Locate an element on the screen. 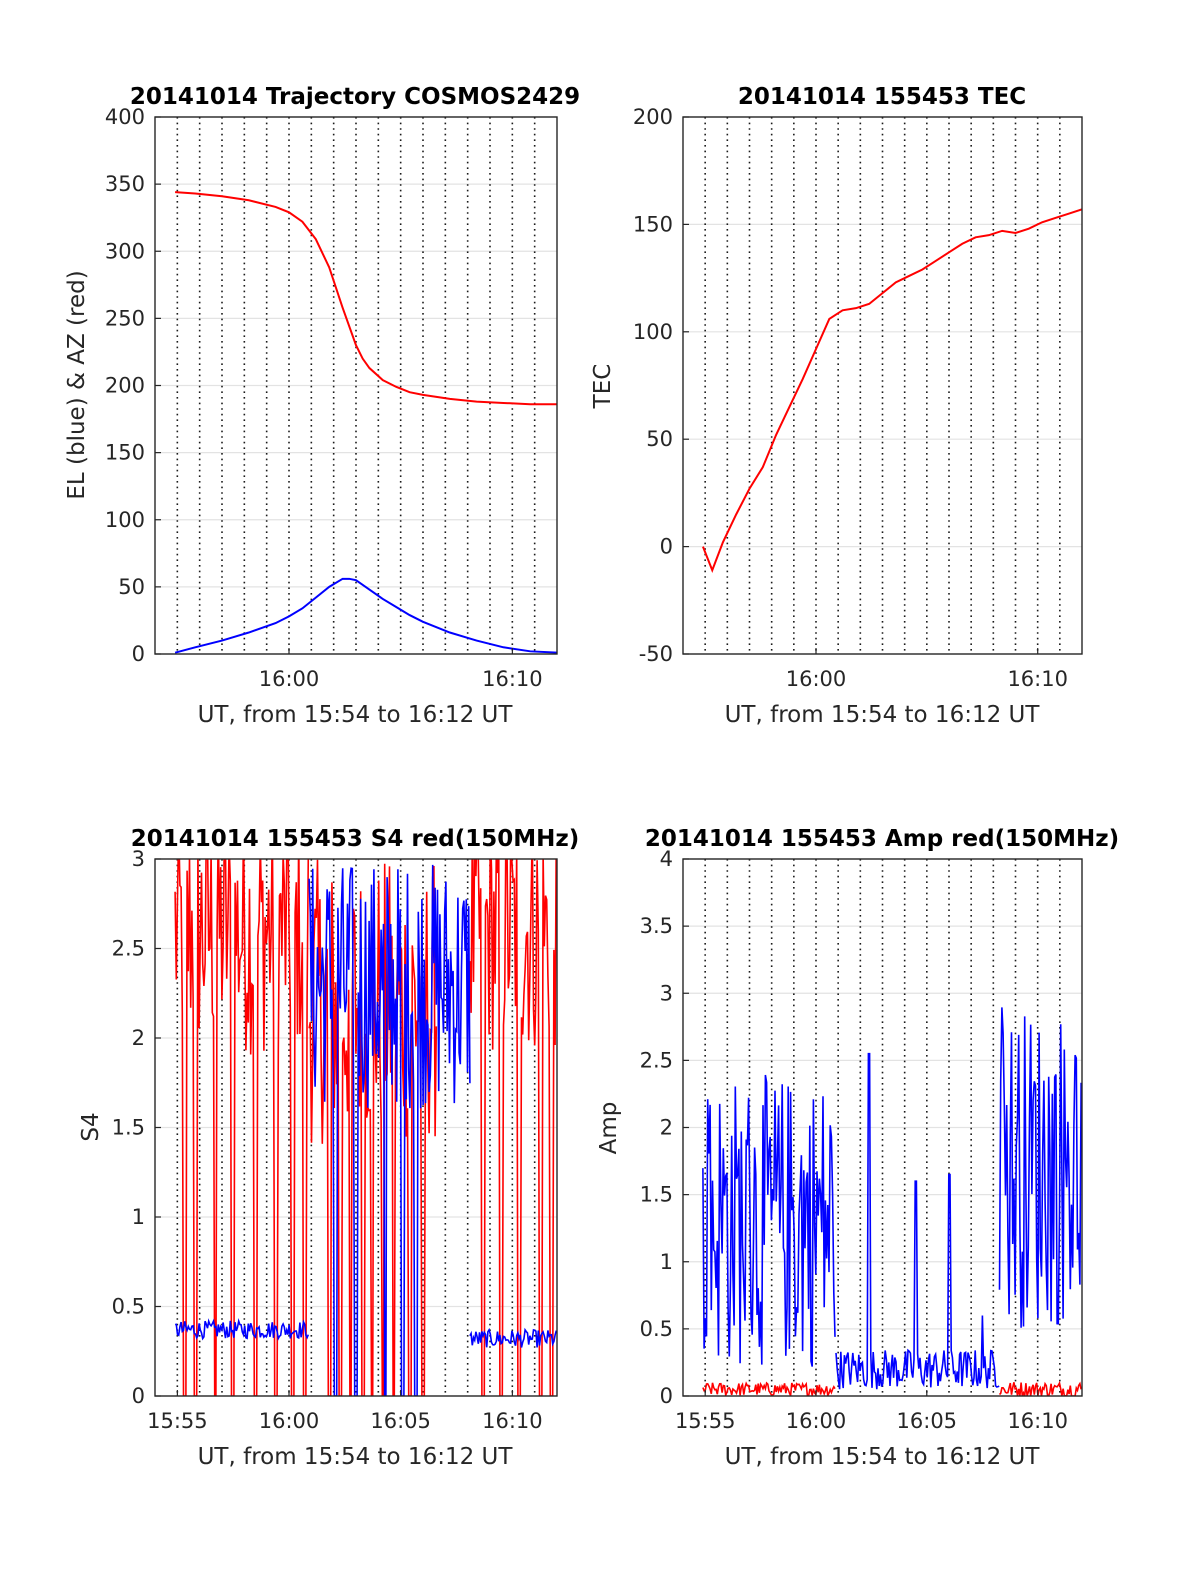 The width and height of the screenshot is (1200, 1575). s4-ylabel: S4 is located at coordinates (91, 1126).